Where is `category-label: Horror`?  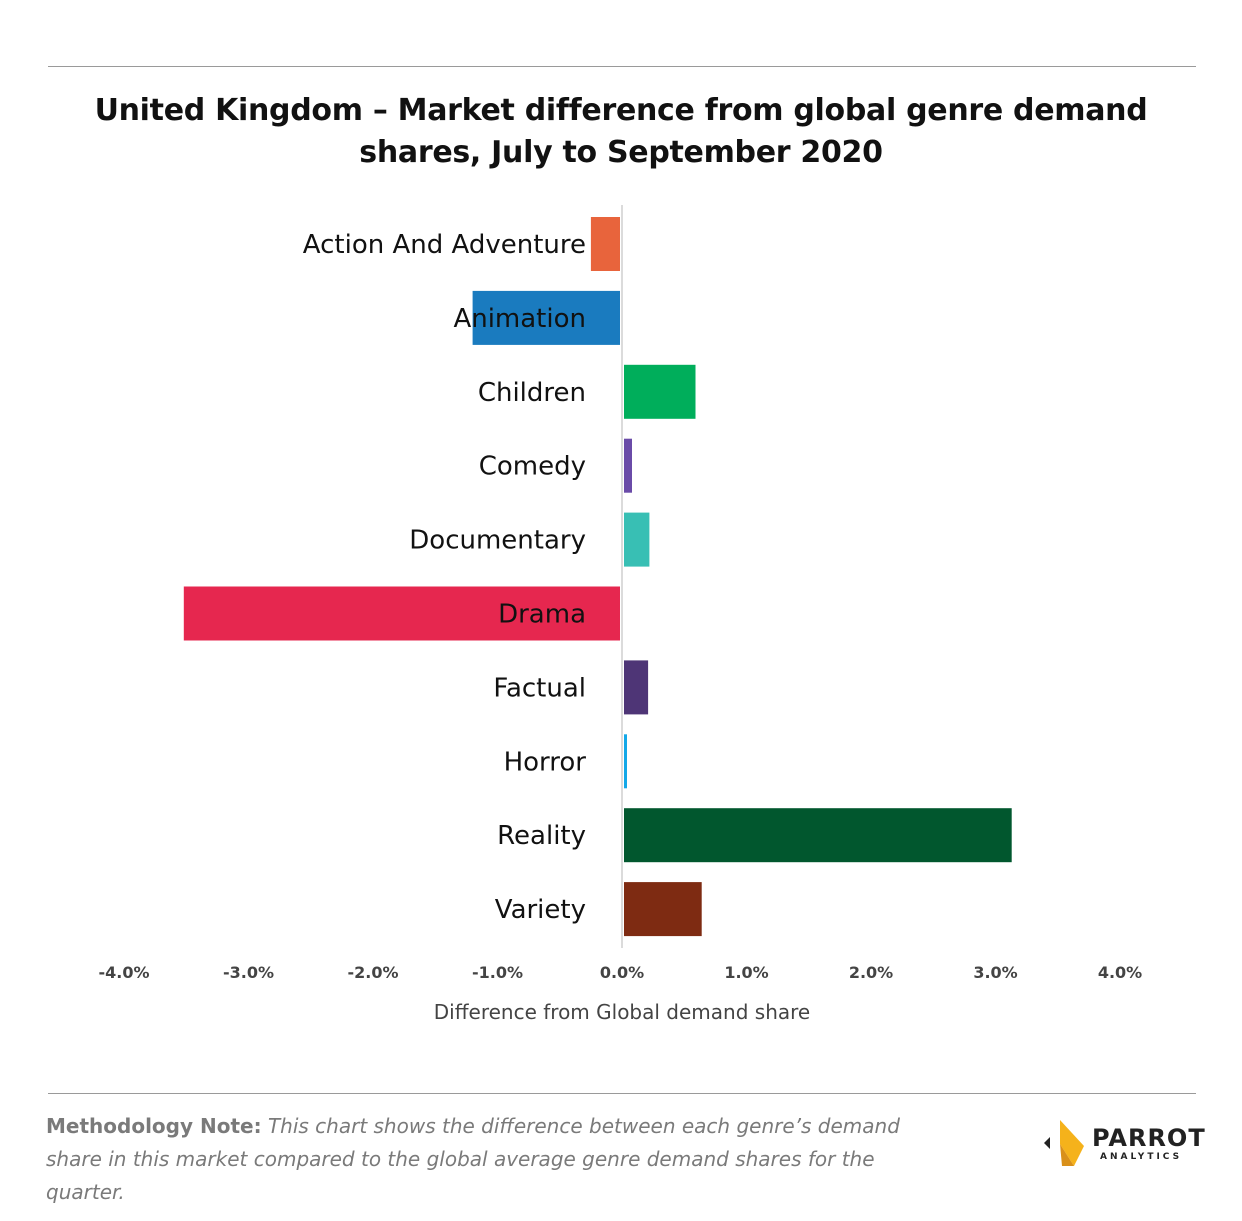
category-label: Horror is located at coordinates (545, 762).